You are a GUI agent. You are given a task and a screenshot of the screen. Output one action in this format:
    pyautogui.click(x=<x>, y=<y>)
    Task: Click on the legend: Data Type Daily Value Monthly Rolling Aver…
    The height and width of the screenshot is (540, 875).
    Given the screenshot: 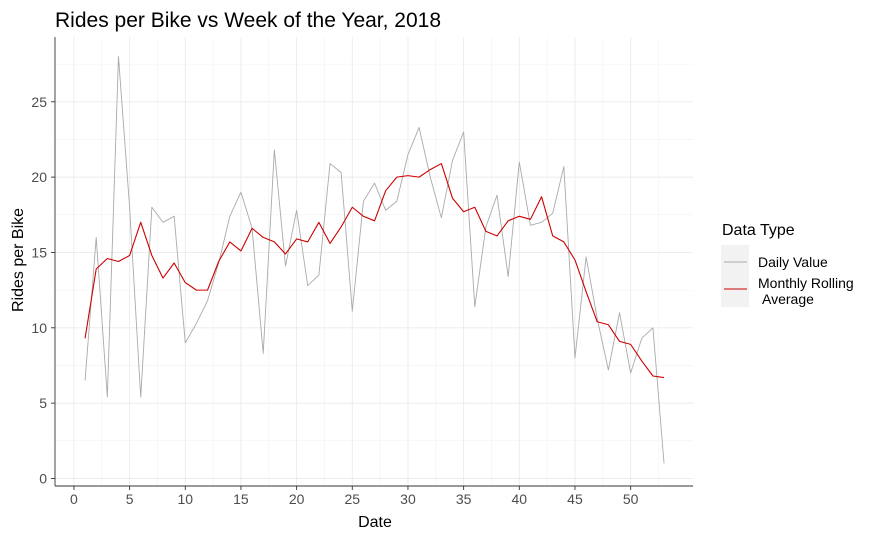 What is the action you would take?
    pyautogui.click(x=787, y=264)
    